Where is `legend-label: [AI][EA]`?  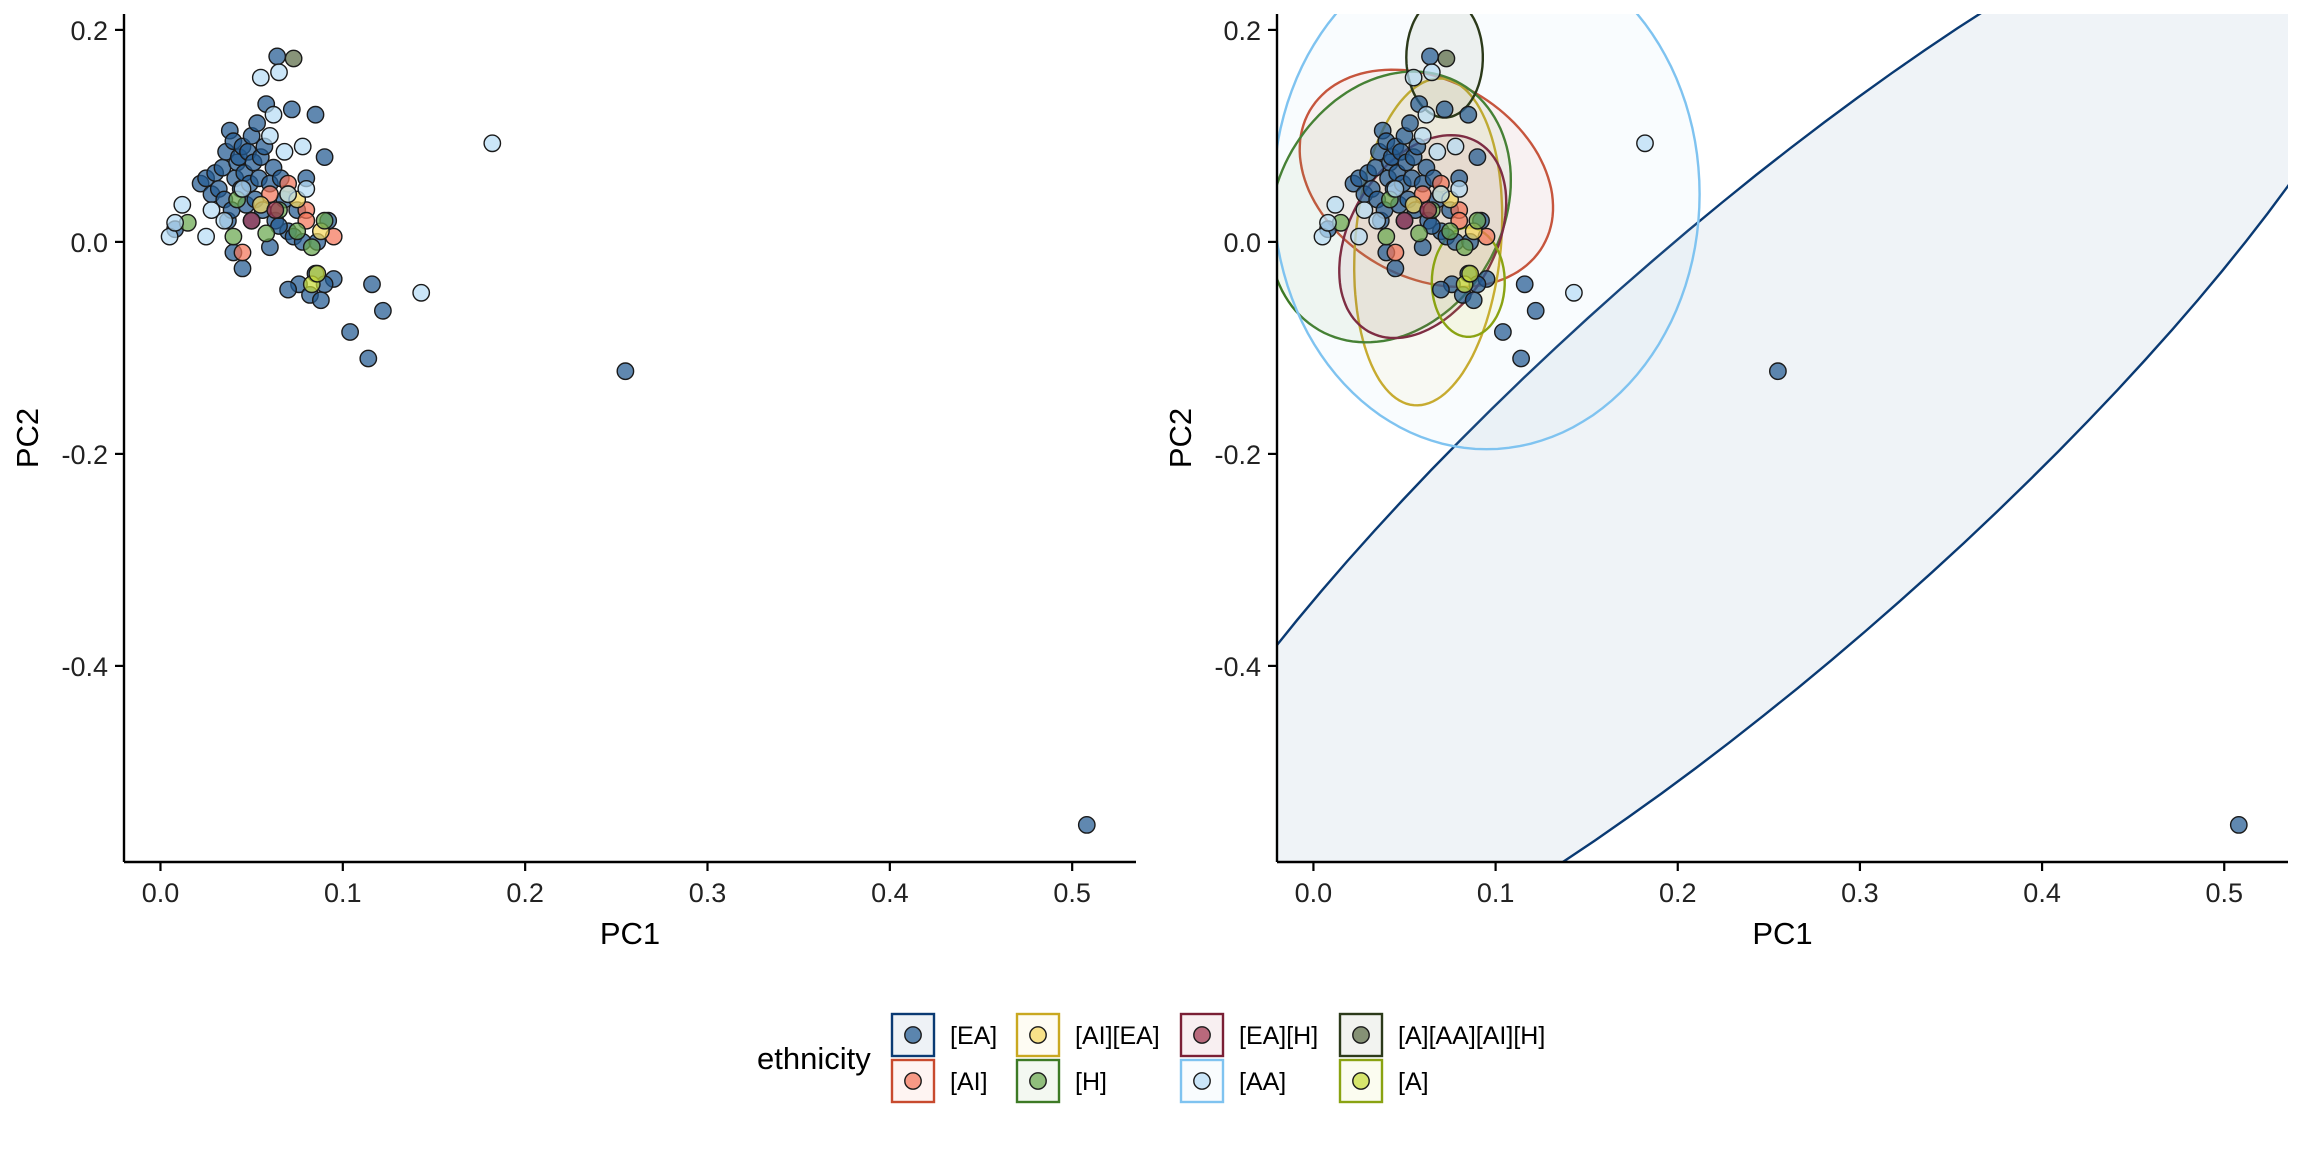
legend-label: [AI][EA] is located at coordinates (1117, 1036).